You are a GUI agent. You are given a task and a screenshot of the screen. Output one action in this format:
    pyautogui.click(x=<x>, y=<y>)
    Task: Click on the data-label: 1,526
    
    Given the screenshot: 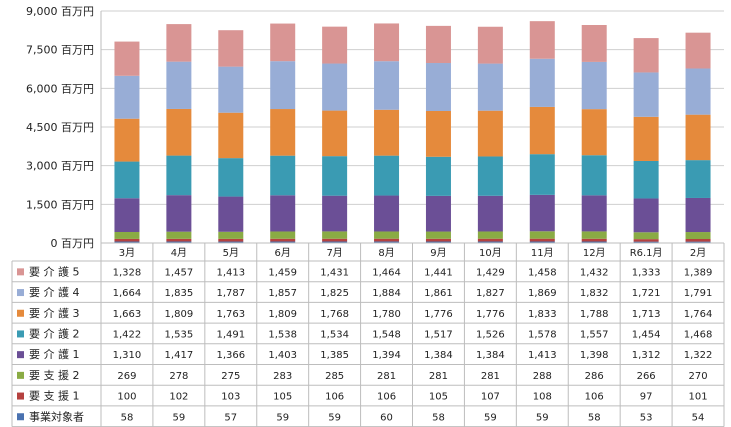 What is the action you would take?
    pyautogui.click(x=490, y=334)
    